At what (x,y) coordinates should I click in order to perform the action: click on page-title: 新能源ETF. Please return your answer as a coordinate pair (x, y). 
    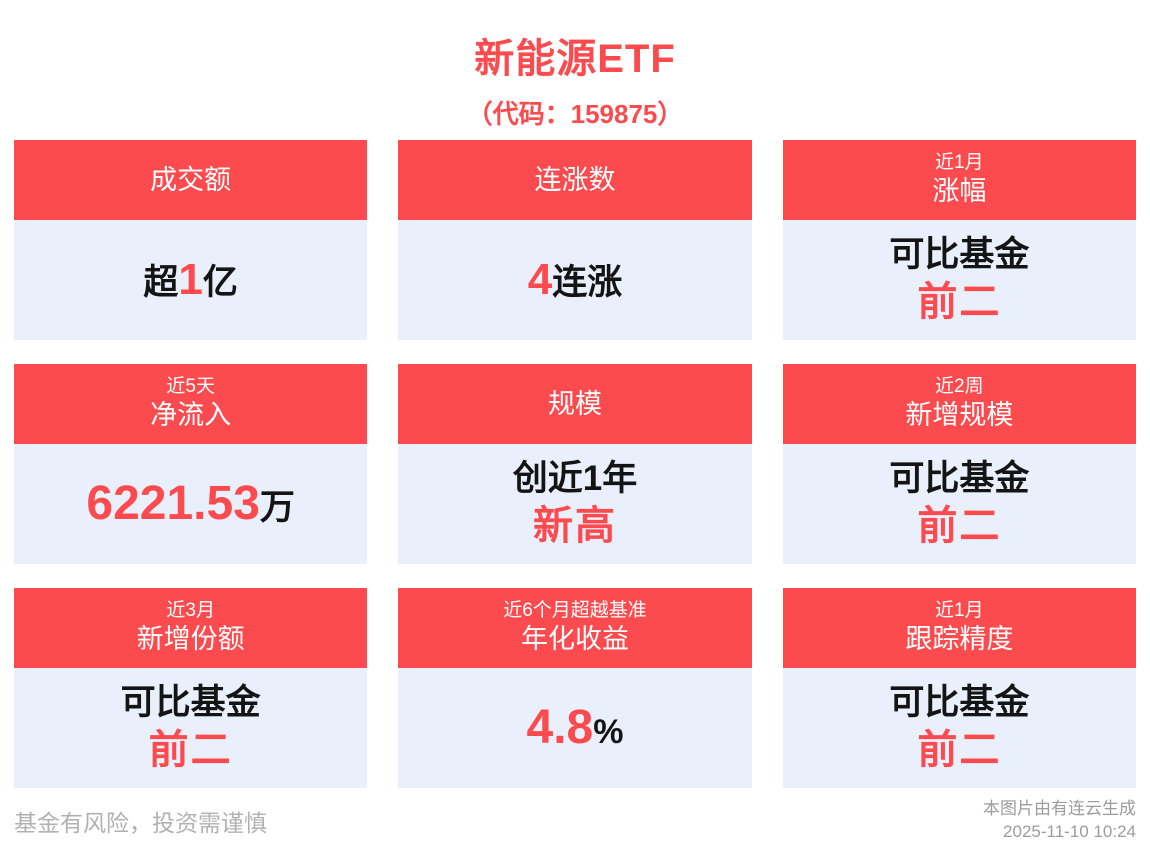
    Looking at the image, I should click on (575, 59).